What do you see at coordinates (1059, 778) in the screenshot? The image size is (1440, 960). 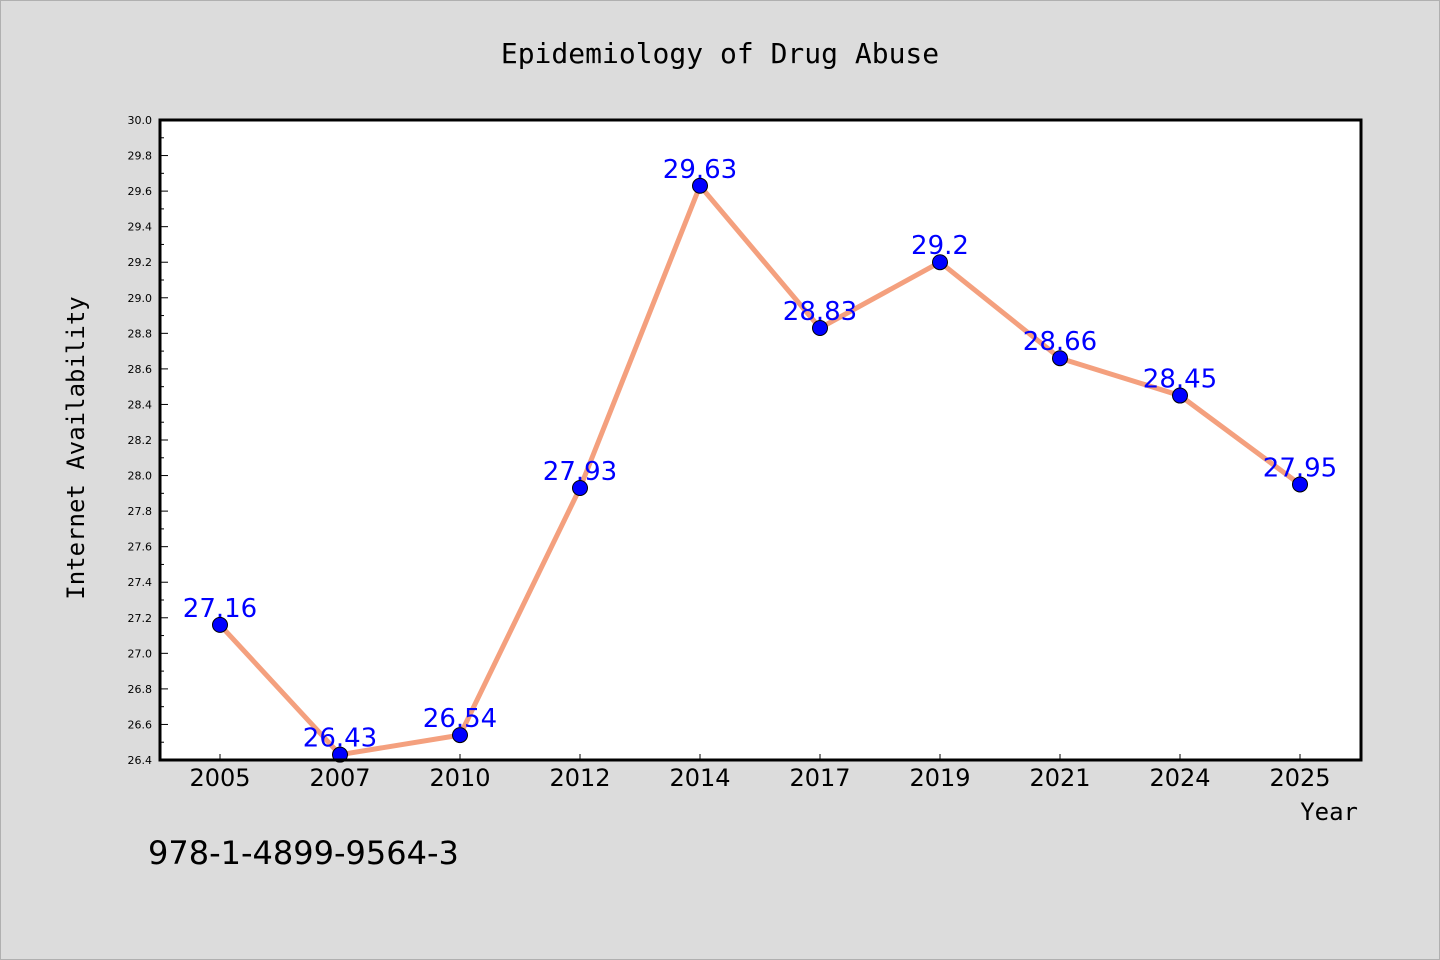 I see `x-tick-label: 2021` at bounding box center [1059, 778].